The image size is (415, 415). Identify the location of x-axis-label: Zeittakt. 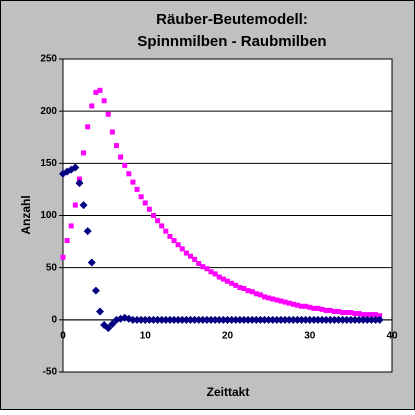
(228, 392).